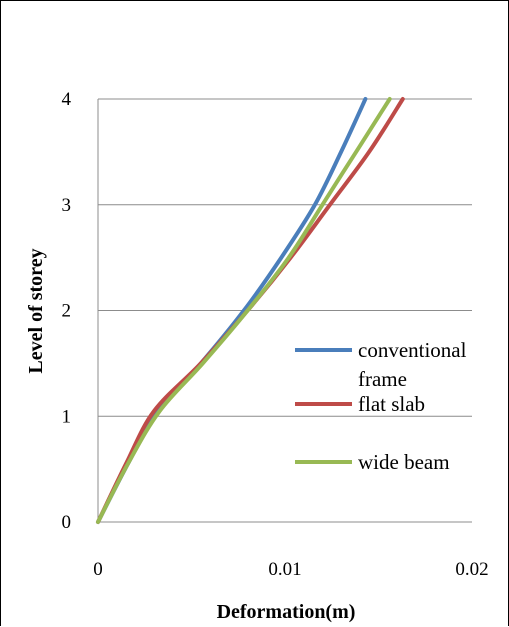 This screenshot has width=509, height=627. What do you see at coordinates (471, 569) in the screenshot?
I see `x-tick-label: 0.02` at bounding box center [471, 569].